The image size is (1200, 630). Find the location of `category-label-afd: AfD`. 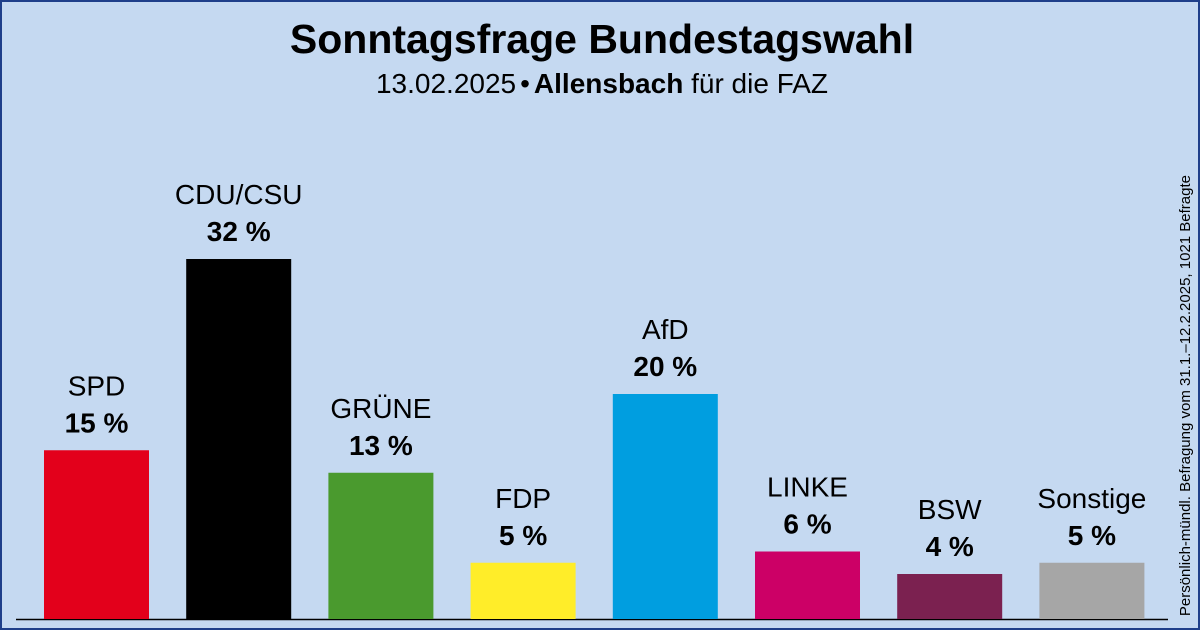

category-label-afd: AfD is located at coordinates (665, 329).